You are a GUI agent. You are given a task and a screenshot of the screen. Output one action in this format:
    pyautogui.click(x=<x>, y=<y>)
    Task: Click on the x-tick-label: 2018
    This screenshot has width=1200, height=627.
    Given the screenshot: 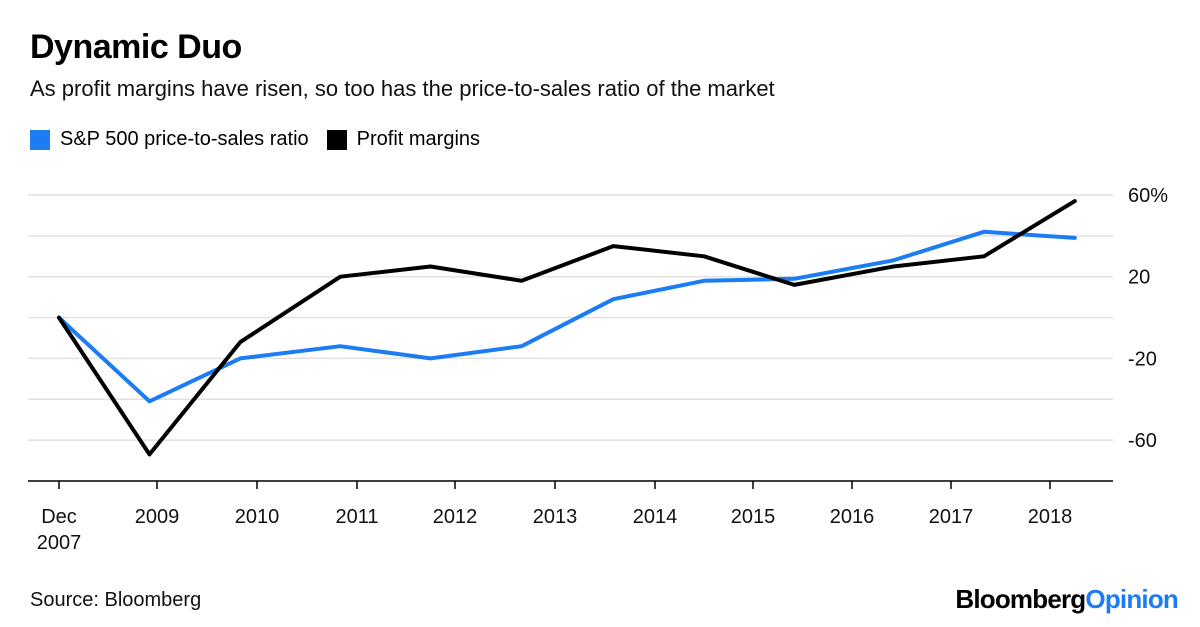 What is the action you would take?
    pyautogui.click(x=1050, y=517)
    